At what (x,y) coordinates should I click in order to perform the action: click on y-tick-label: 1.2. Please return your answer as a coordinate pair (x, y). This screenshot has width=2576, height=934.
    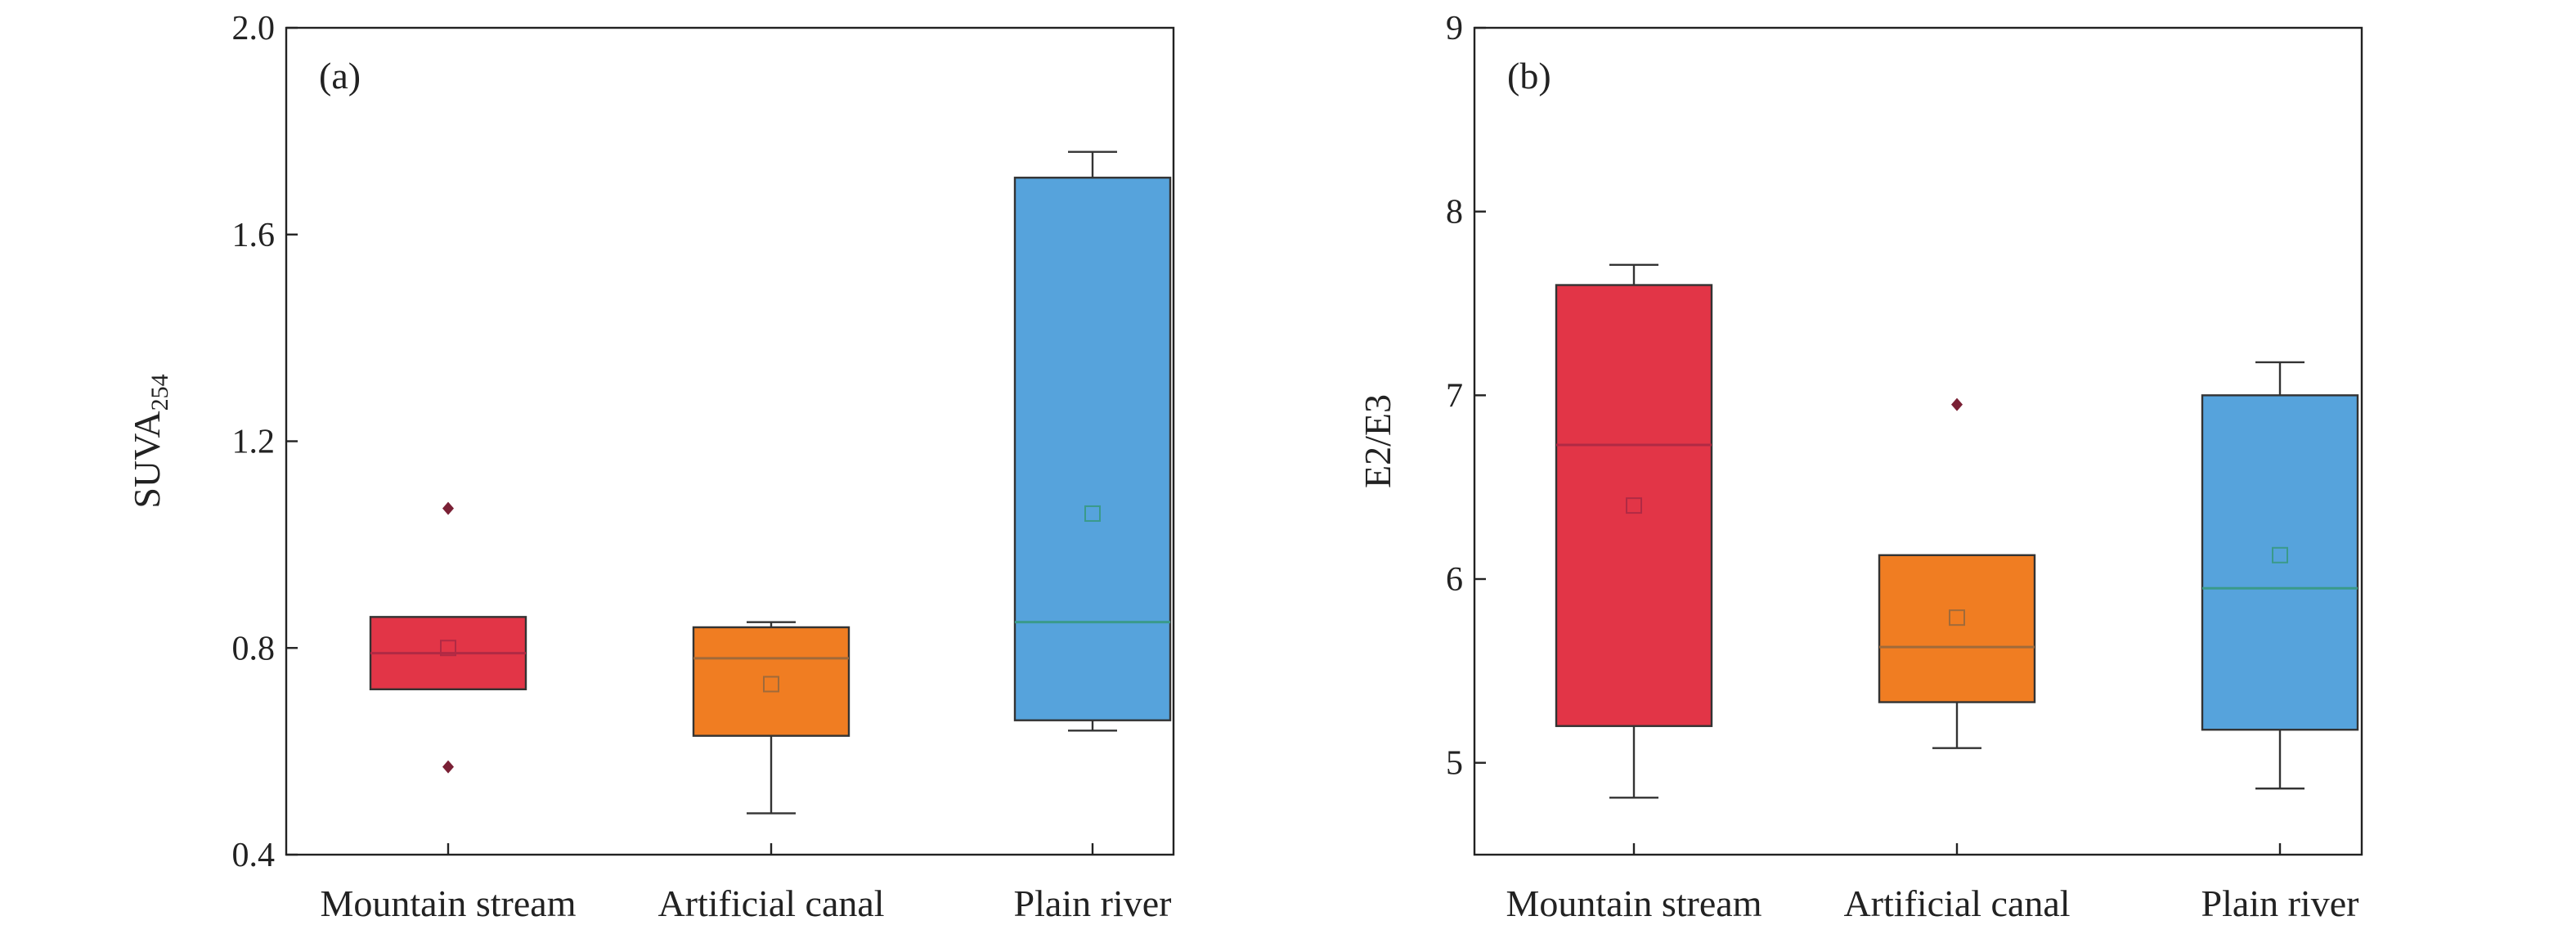
    Looking at the image, I should click on (254, 443).